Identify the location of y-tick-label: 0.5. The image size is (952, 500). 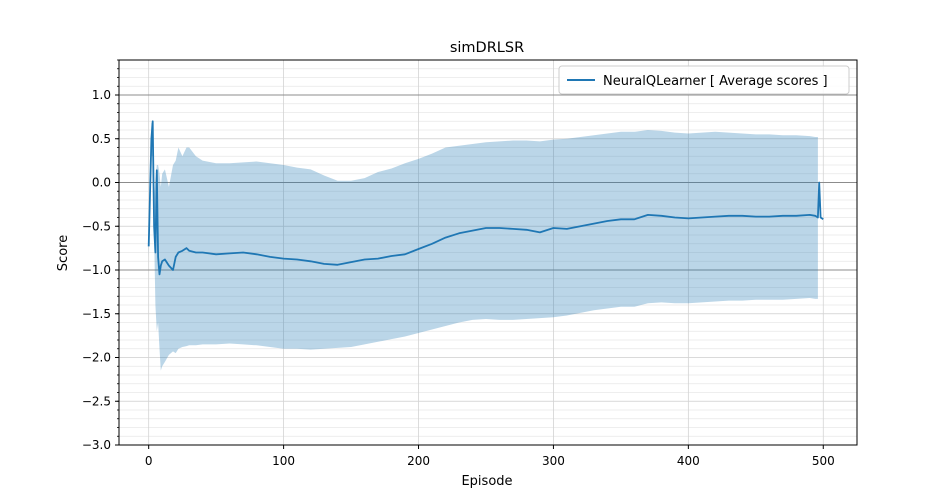
(101, 139).